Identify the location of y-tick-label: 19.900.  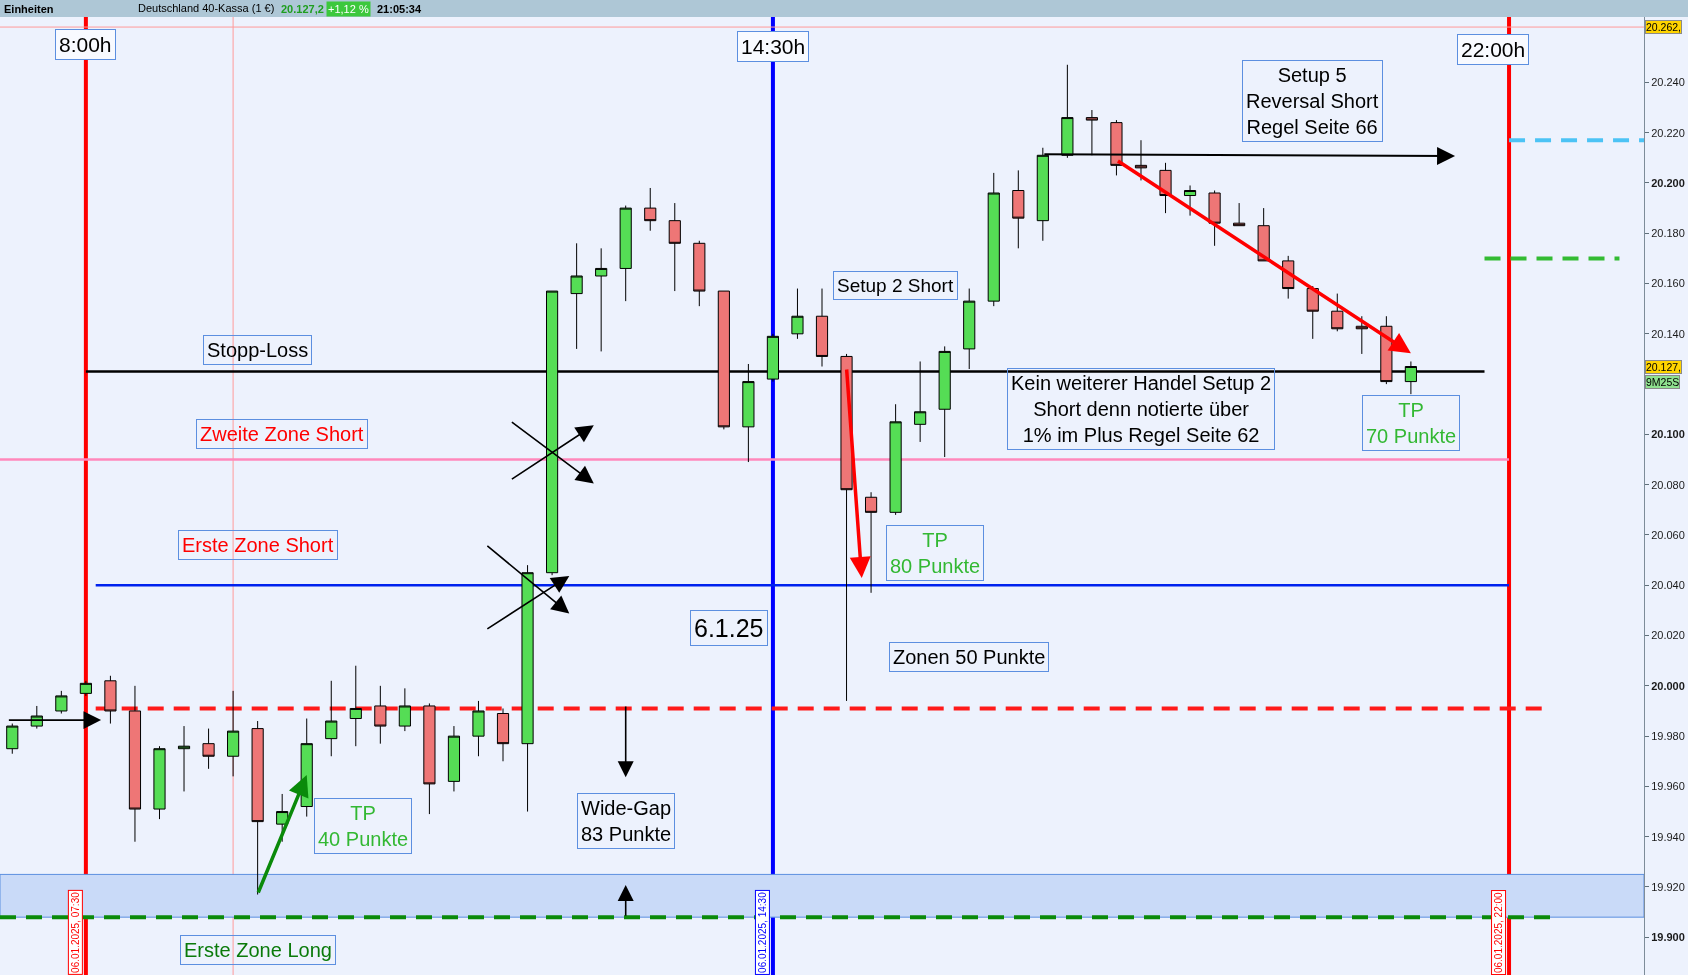
(1668, 937).